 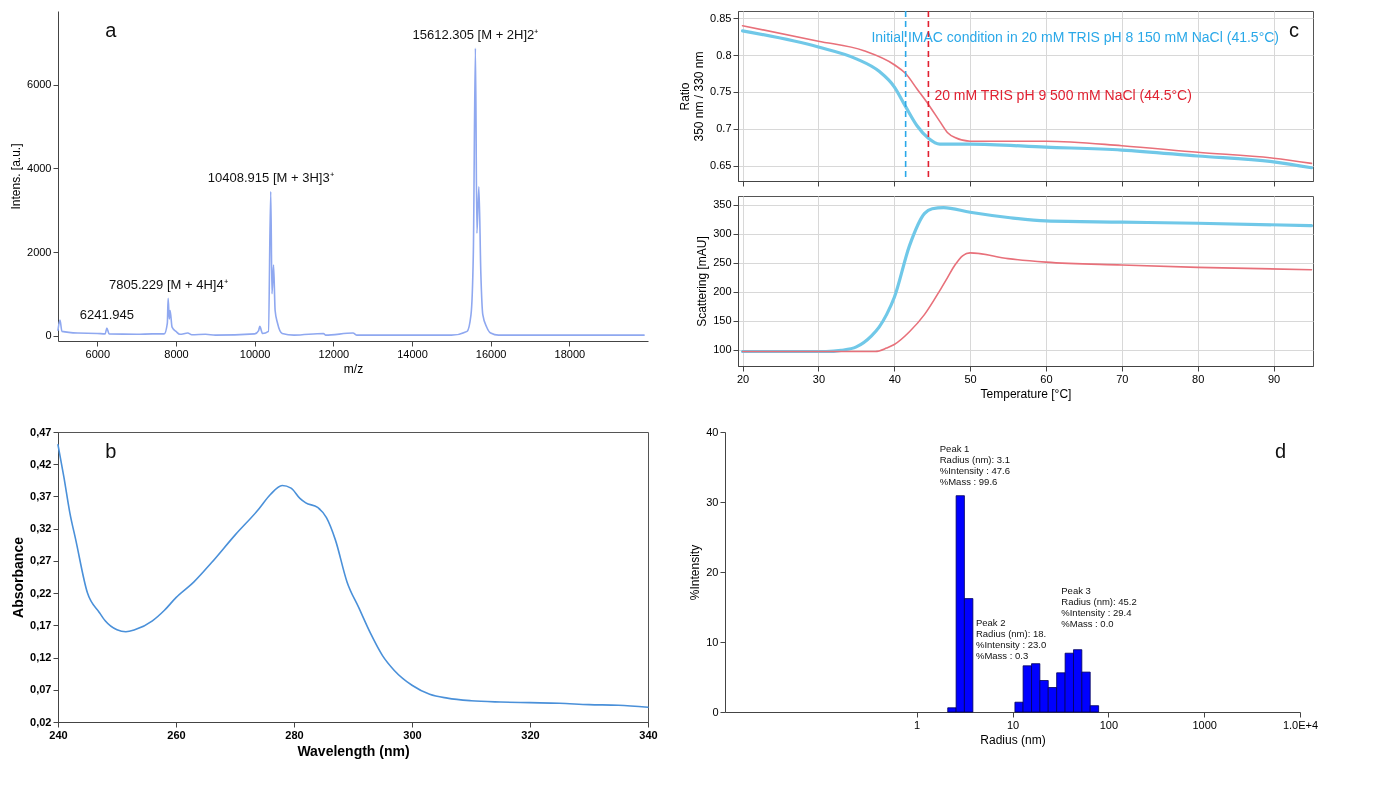 I want to click on x-tick-label: 240, so click(x=58, y=734).